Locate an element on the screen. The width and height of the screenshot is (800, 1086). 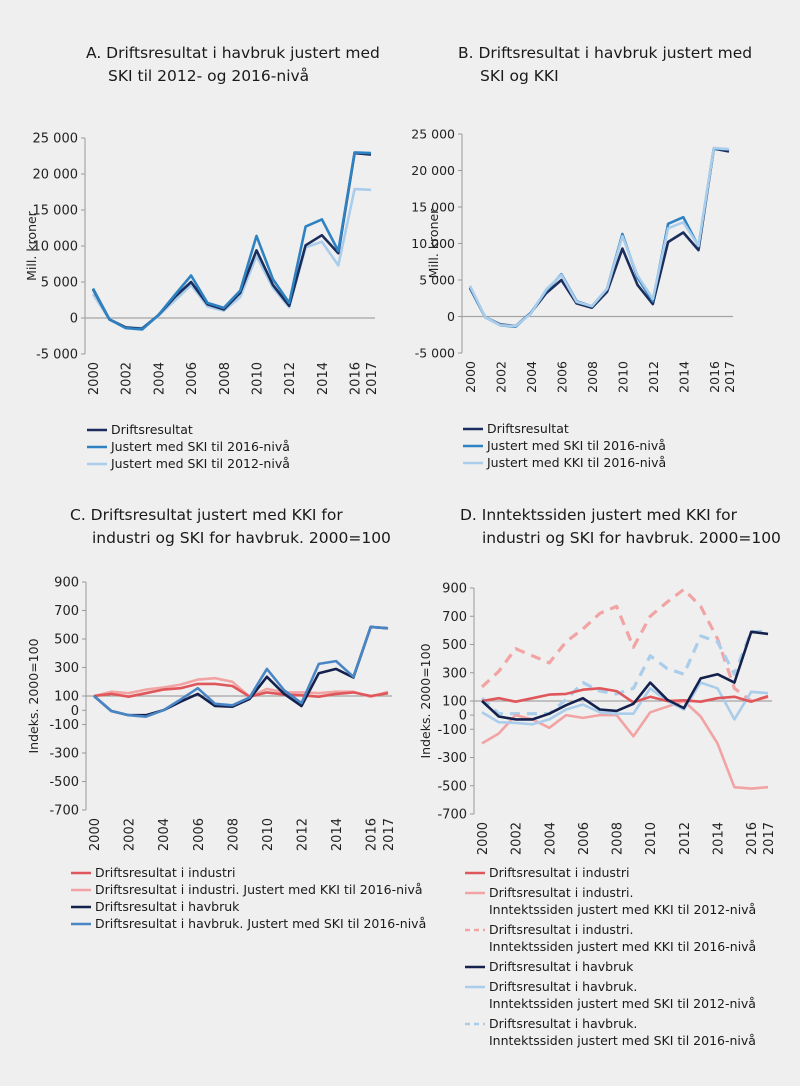
chart-b-x-tick-label: 2010 is located at coordinates (622, 377).